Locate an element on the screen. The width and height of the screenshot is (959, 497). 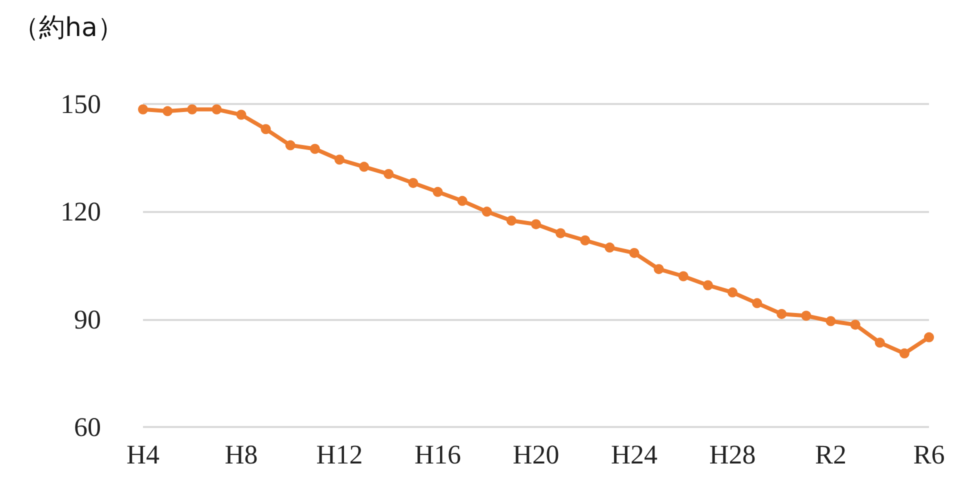
x-tick-label: H16 is located at coordinates (437, 455).